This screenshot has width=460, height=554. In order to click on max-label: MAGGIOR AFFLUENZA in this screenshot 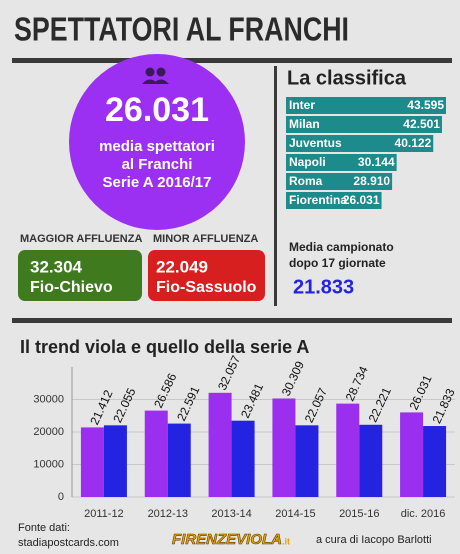, I will do `click(81, 239)`.